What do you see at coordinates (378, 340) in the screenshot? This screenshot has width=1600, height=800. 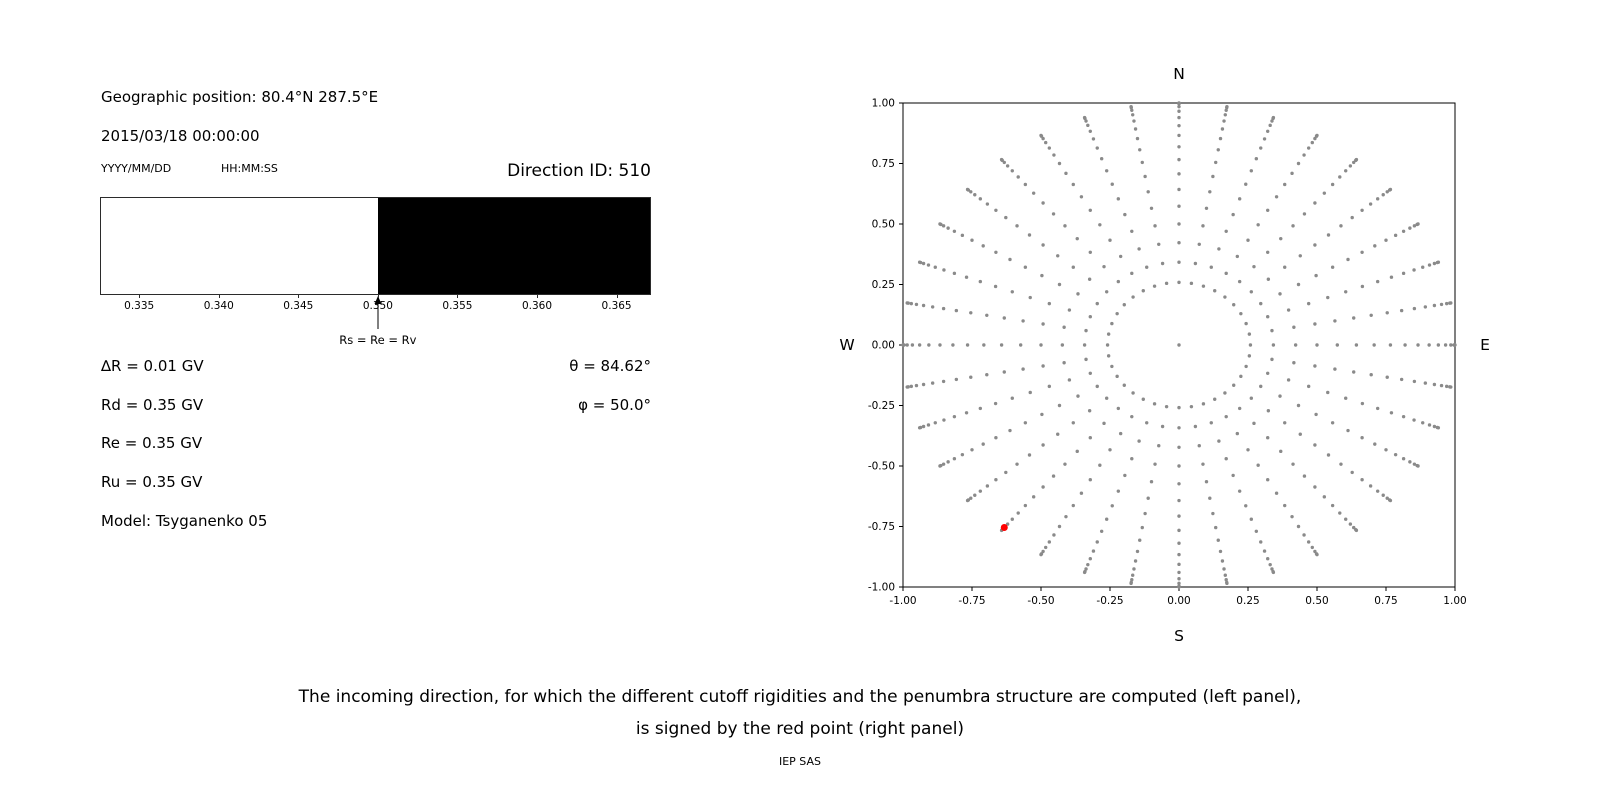 I see `cutoff-arrow-label: Rs = Re = Rv` at bounding box center [378, 340].